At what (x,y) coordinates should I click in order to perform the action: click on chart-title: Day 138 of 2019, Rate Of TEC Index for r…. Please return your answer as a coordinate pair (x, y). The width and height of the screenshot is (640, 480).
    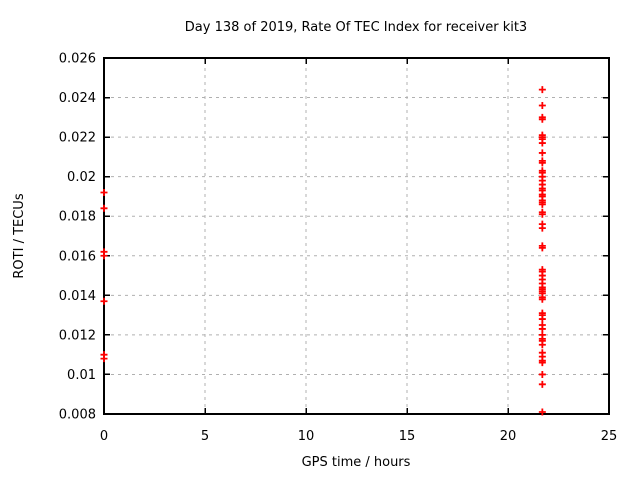
    Looking at the image, I should click on (356, 27).